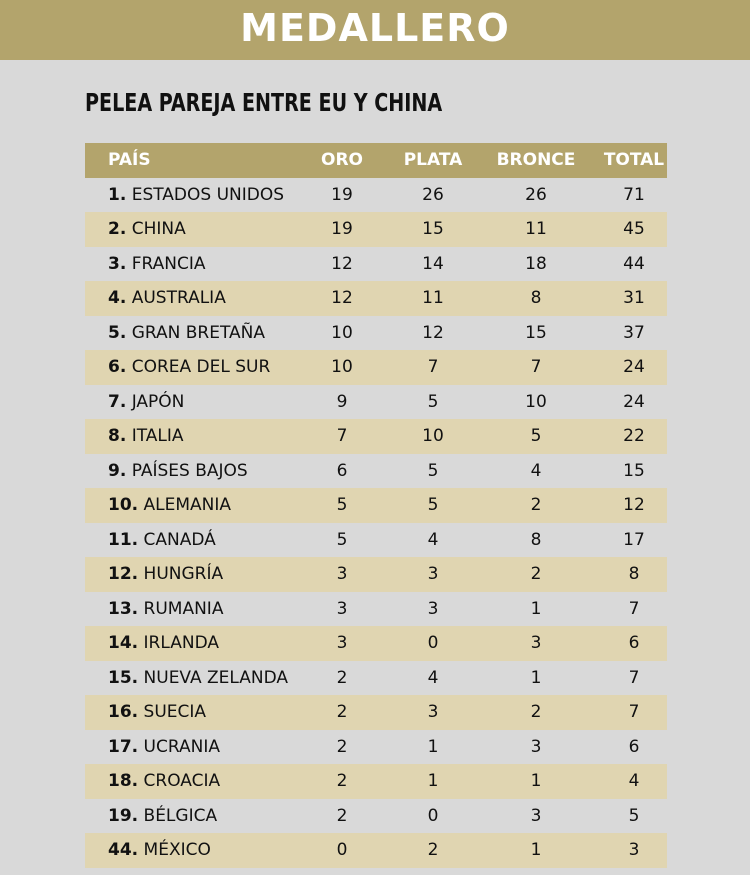 The height and width of the screenshot is (875, 750). I want to click on country-cell: 4. AUSTRALIA, so click(167, 298).